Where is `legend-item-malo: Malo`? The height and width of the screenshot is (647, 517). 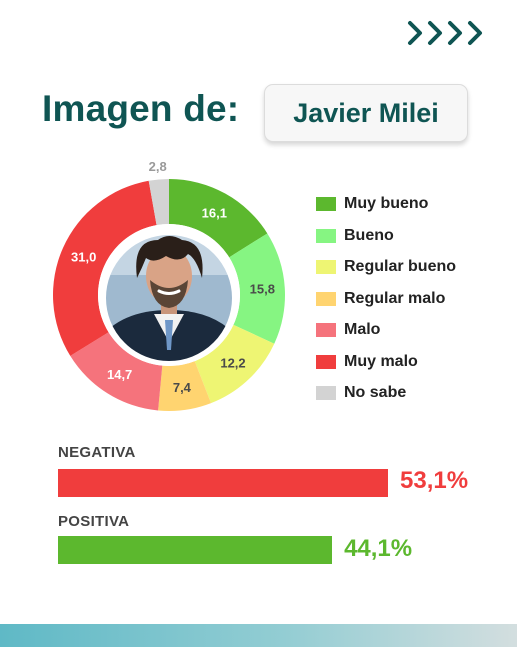 legend-item-malo: Malo is located at coordinates (348, 330).